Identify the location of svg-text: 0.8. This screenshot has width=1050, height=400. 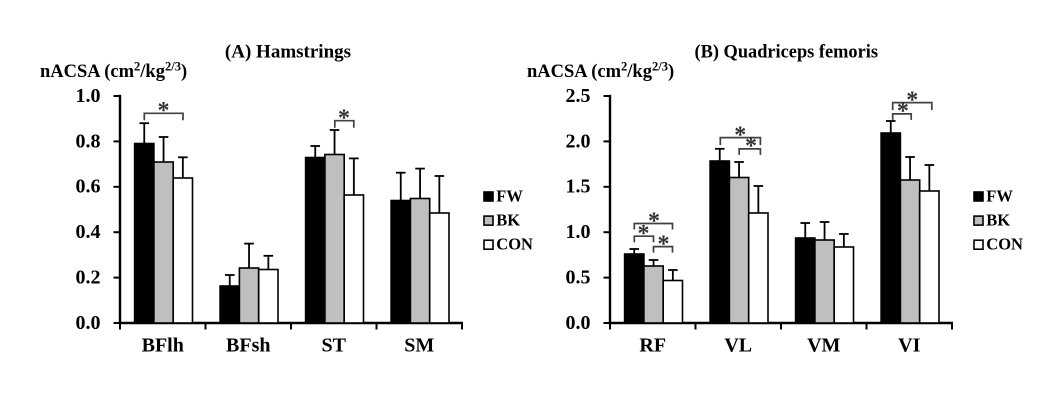
(88, 141).